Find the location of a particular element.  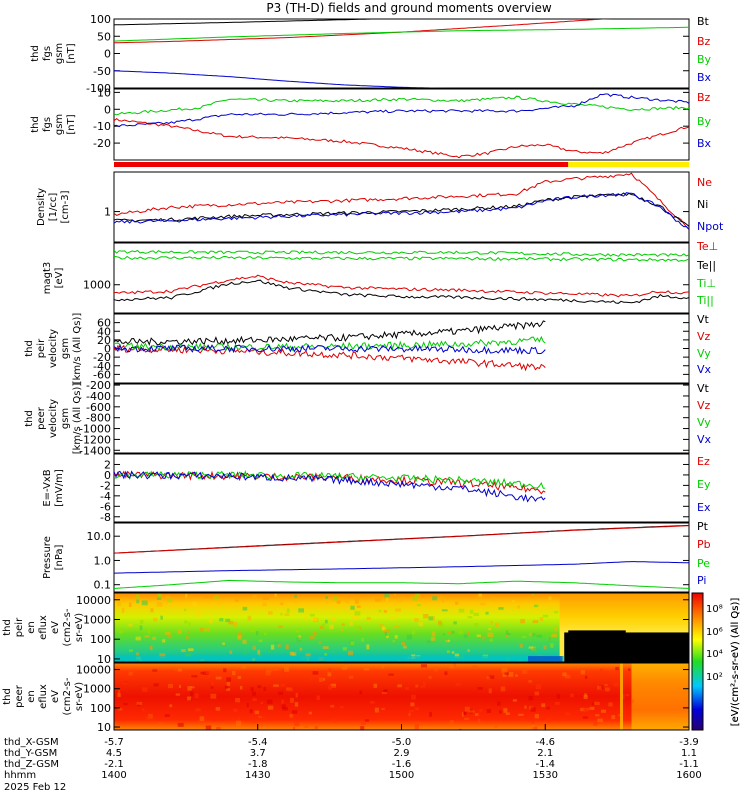

legend-density-0: Ne is located at coordinates (704, 182).